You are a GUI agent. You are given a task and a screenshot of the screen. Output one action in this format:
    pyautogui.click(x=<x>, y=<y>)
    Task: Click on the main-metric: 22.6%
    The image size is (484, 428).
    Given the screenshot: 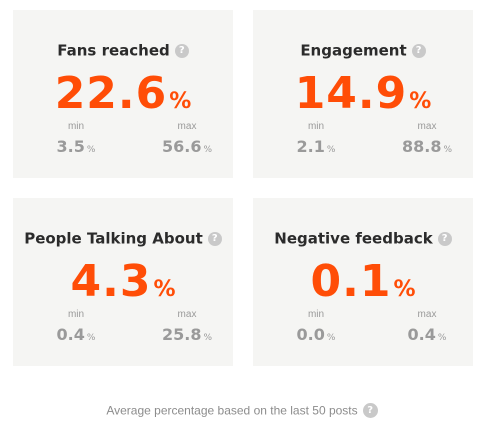 What is the action you would take?
    pyautogui.click(x=123, y=93)
    